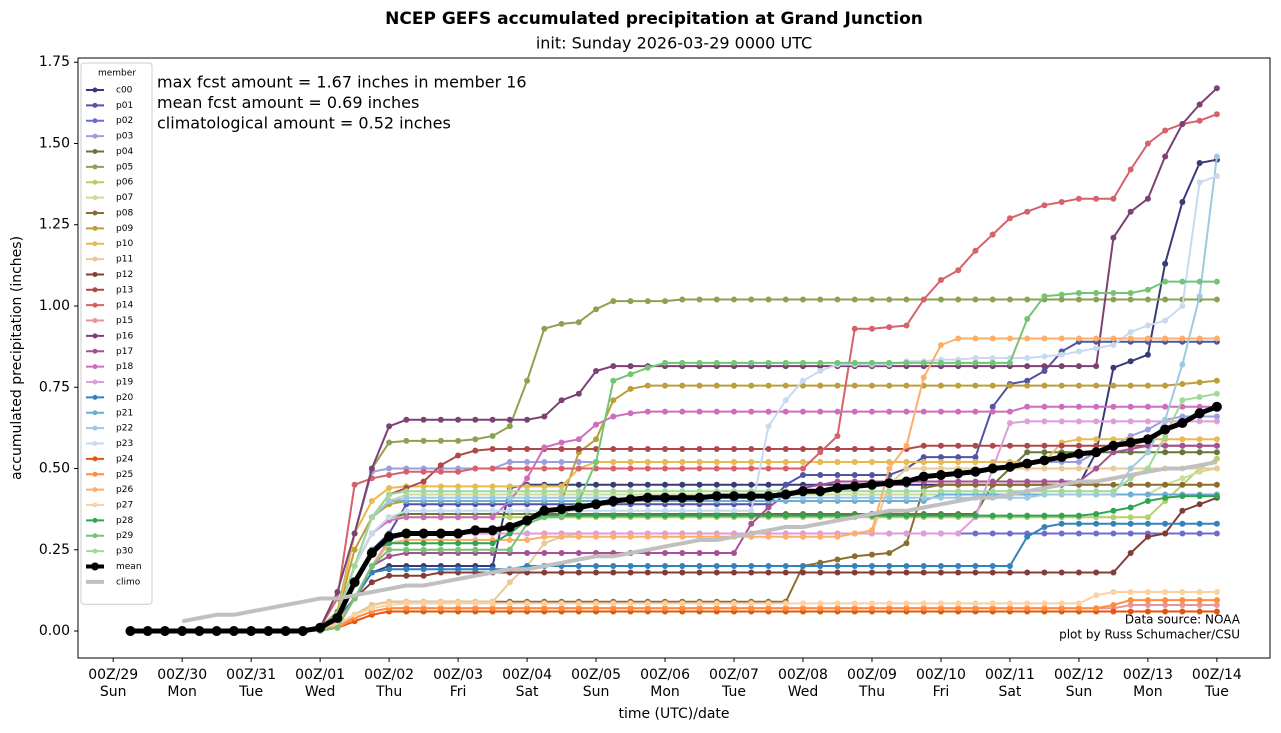  Describe the element at coordinates (124, 552) in the screenshot. I see `legend-label: p30` at that location.